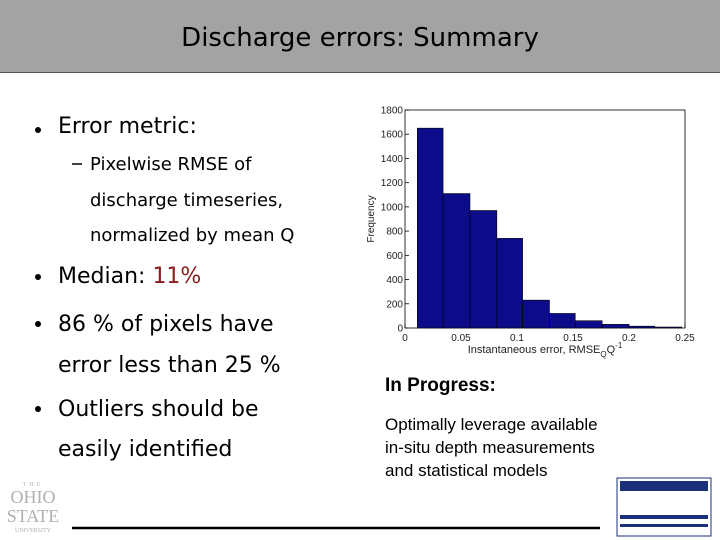 The image size is (720, 540). Describe the element at coordinates (611, 350) in the screenshot. I see `x-label-tail: Q` at that location.